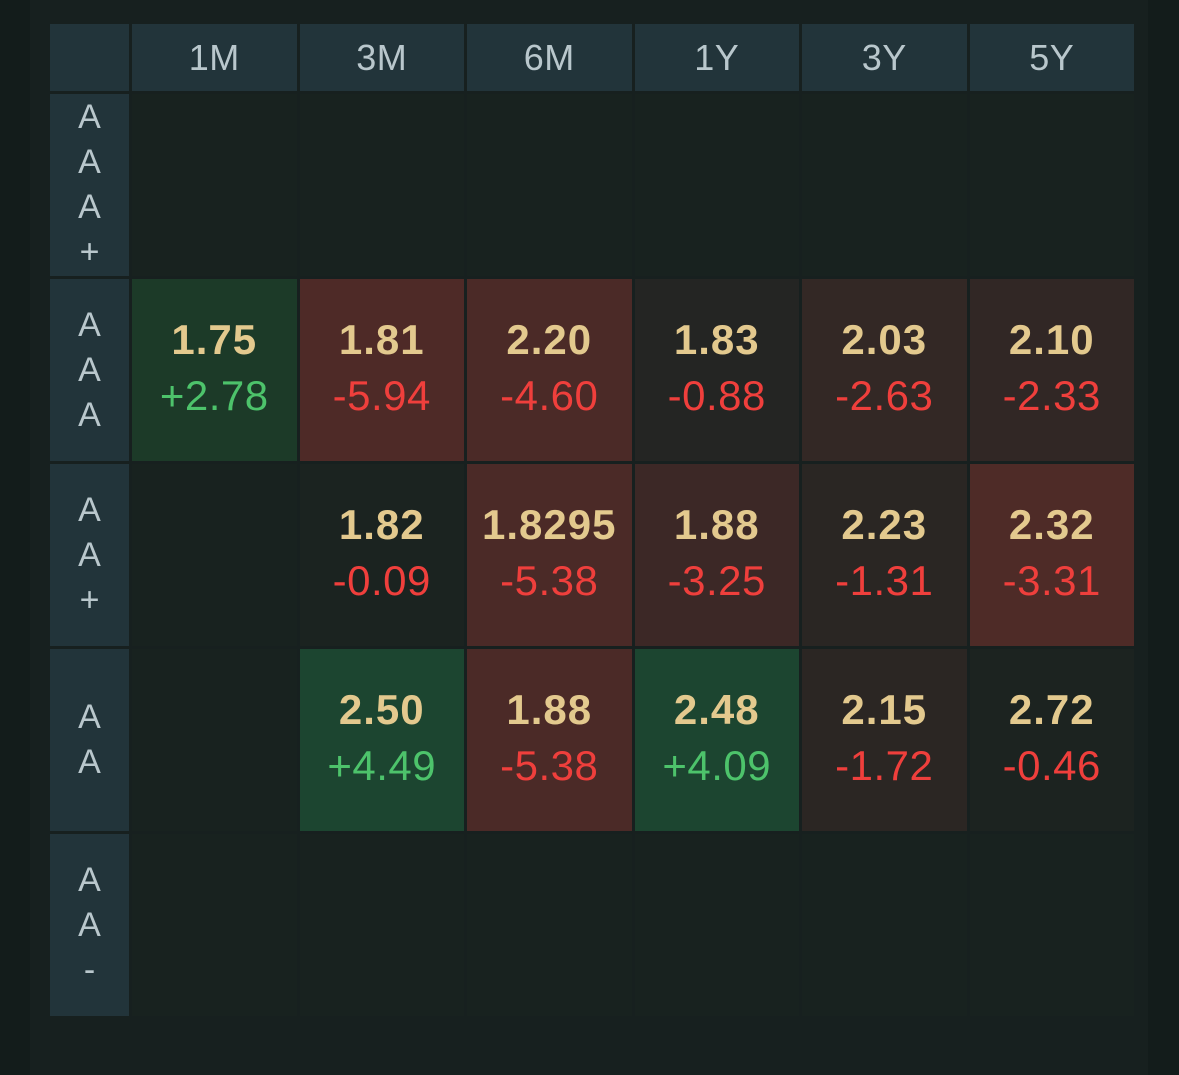 The image size is (1179, 1075). Describe the element at coordinates (884, 580) in the screenshot. I see `cell-change-value: -1.31` at that location.